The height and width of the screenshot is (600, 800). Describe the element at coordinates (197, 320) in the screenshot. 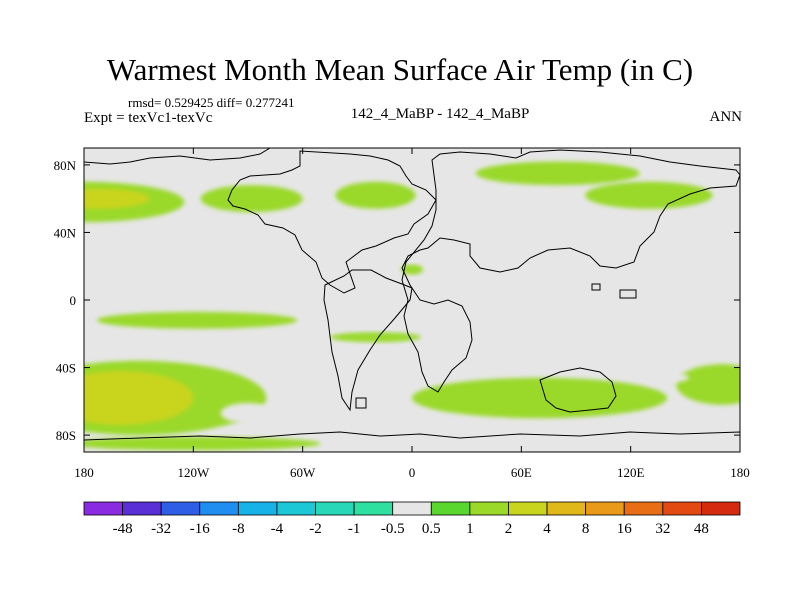

I see `field-tropics-e-pacific` at that location.